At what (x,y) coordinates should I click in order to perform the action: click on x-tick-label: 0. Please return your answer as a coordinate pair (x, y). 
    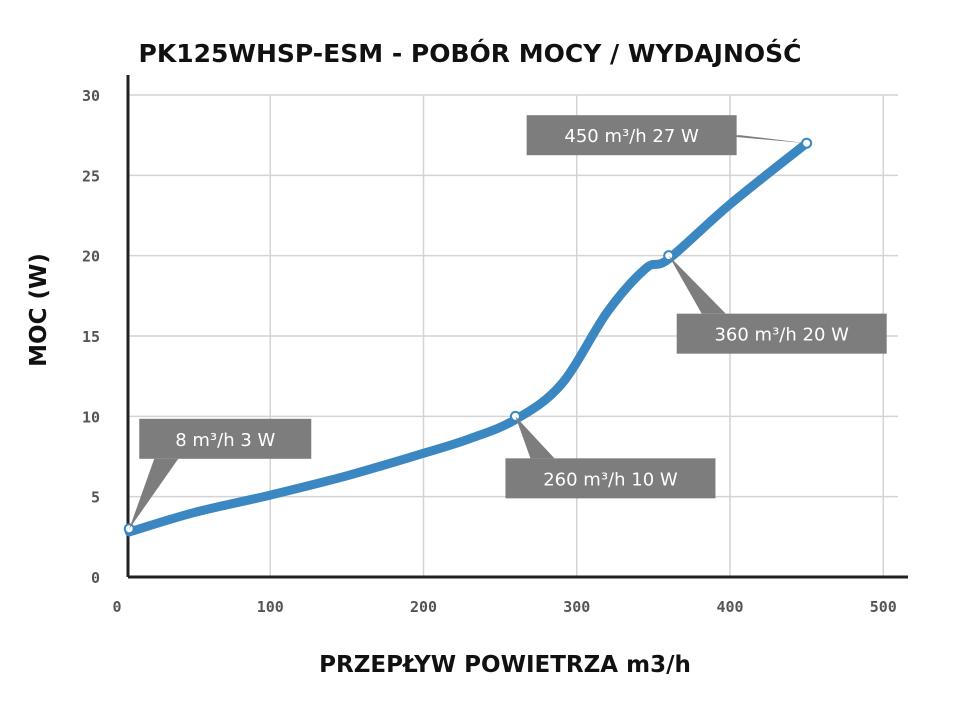
    Looking at the image, I should click on (116, 607).